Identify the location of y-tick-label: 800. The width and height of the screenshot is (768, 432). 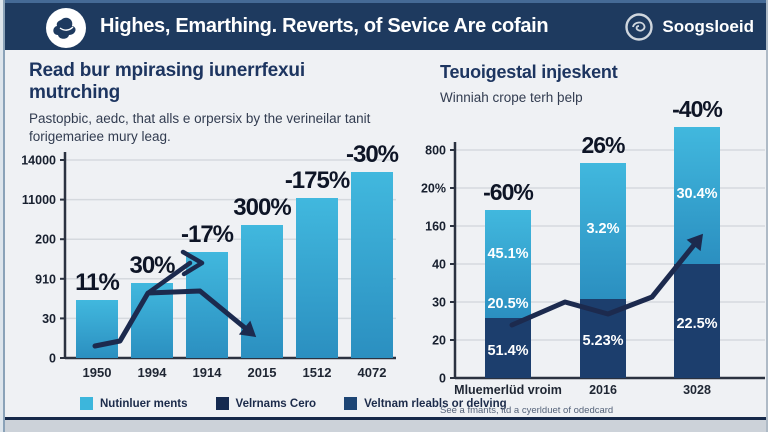
(435, 151).